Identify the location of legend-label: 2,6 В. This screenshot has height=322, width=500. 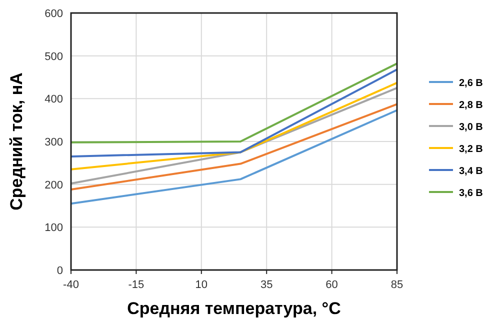
(471, 83).